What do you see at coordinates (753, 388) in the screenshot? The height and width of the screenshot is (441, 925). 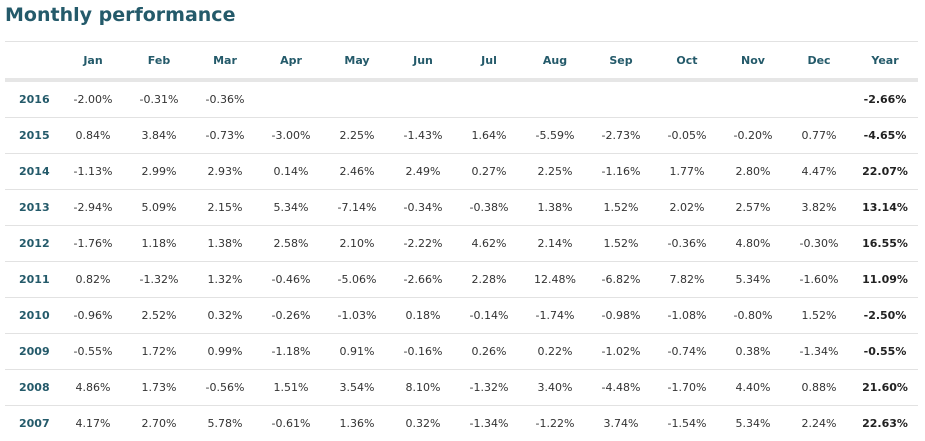 I see `month-cell: 4.40%` at bounding box center [753, 388].